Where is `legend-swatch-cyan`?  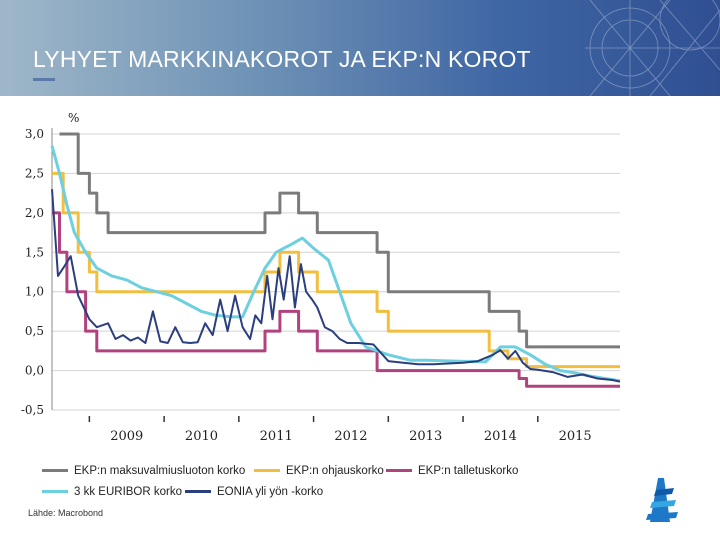 legend-swatch-cyan is located at coordinates (55, 491).